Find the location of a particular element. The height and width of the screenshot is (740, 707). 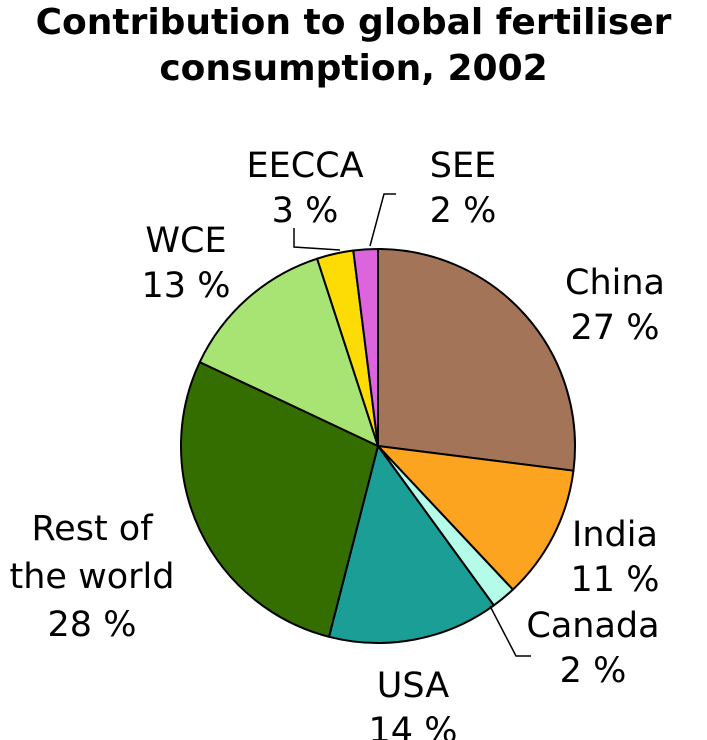

slice-label-eecca: EECCA 3 % is located at coordinates (304, 188).